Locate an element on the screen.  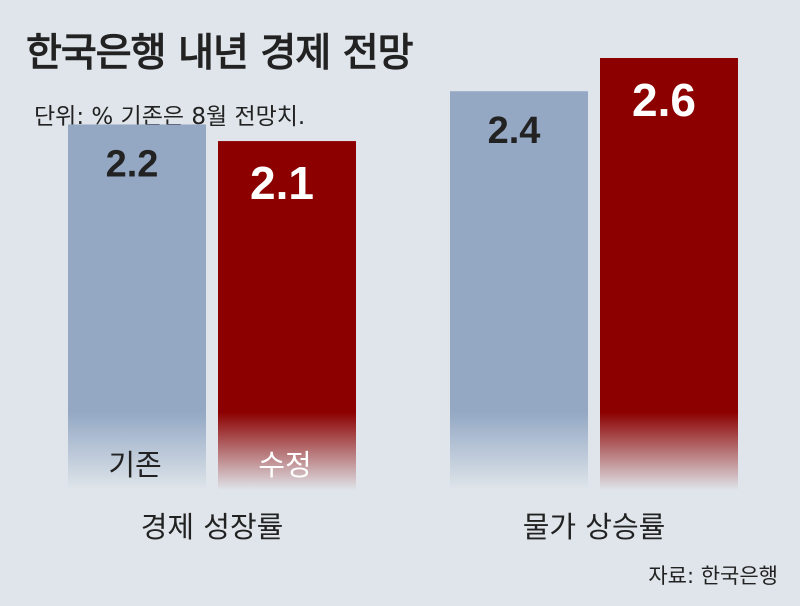
data-label: 2.6 is located at coordinates (664, 100).